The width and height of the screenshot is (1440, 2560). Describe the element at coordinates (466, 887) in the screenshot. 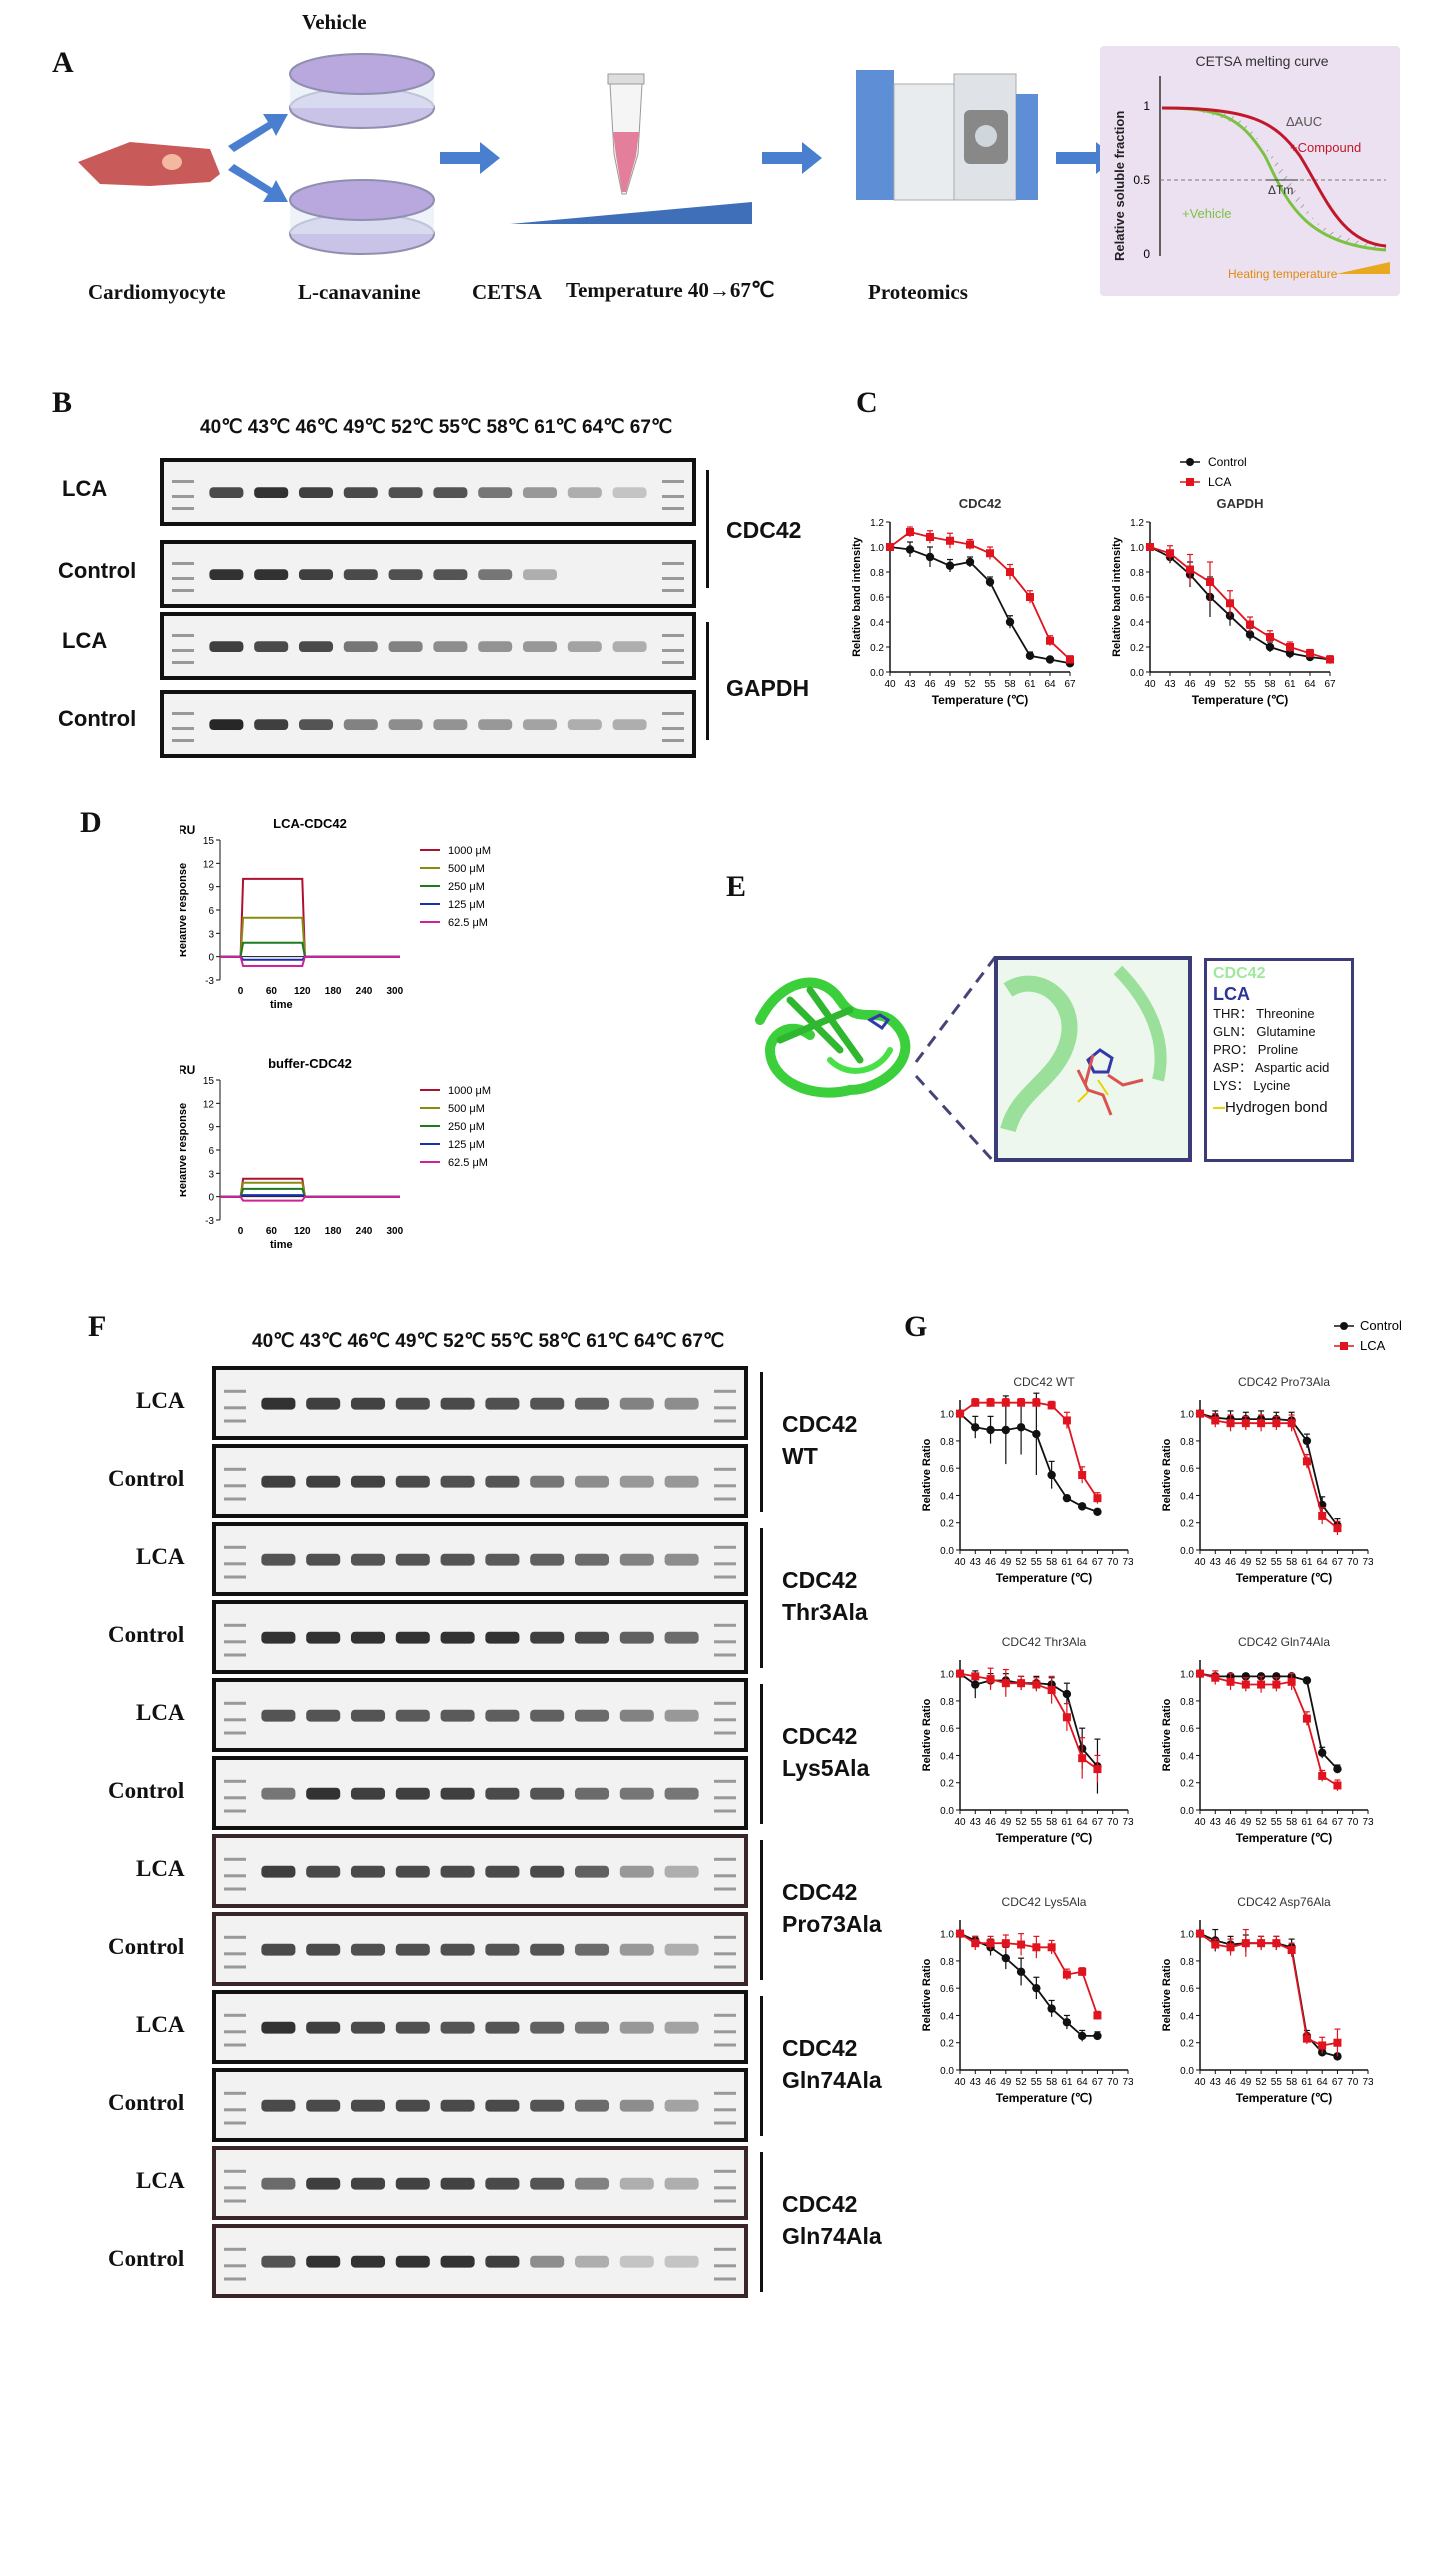

I see `legend-label: 250 μM` at that location.